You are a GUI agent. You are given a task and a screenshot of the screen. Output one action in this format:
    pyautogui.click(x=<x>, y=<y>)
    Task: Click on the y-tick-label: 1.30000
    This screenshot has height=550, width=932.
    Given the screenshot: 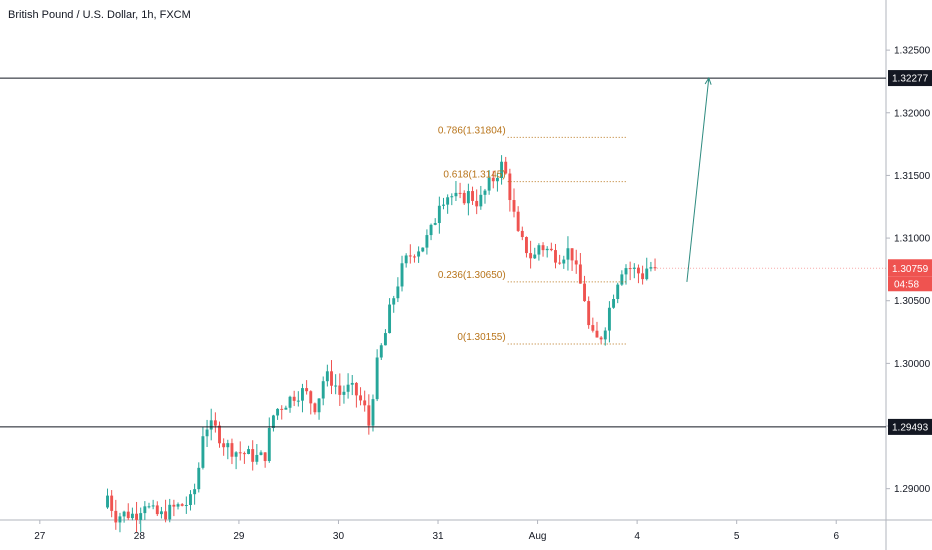 What is the action you would take?
    pyautogui.click(x=912, y=364)
    